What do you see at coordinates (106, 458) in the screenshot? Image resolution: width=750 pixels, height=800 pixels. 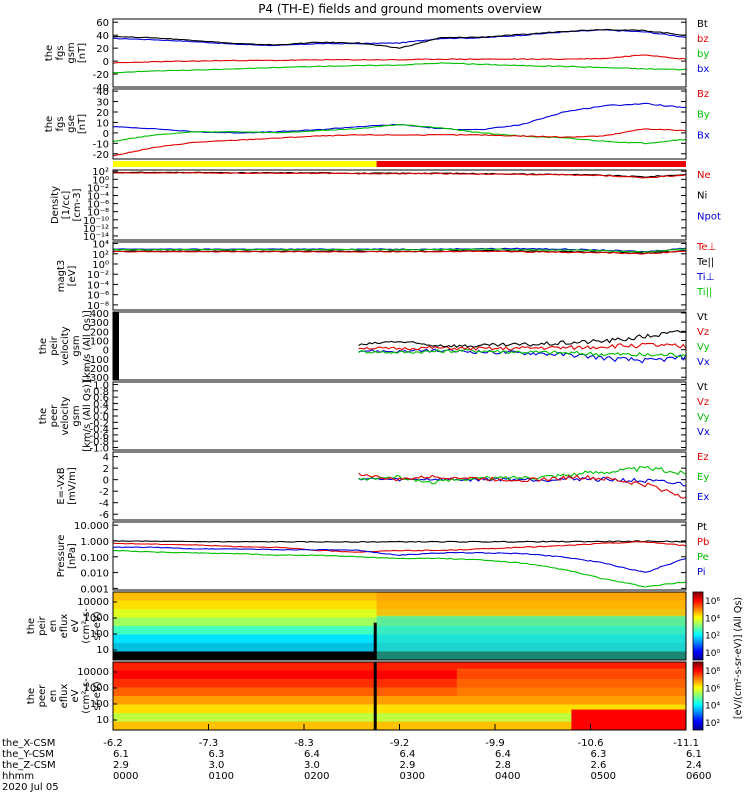 I see `y-tick-label: 4` at bounding box center [106, 458].